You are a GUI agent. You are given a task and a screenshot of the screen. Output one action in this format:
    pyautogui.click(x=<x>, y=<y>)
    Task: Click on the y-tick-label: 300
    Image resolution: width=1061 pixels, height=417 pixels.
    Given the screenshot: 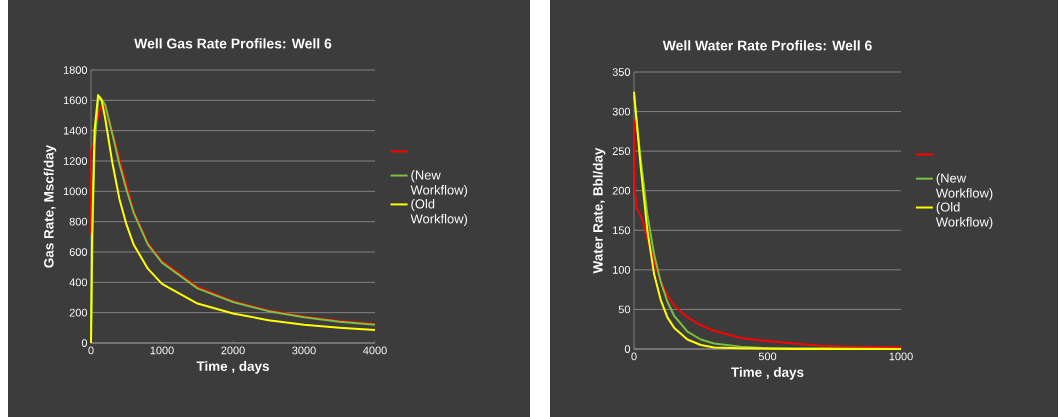 What is the action you would take?
    pyautogui.click(x=621, y=111)
    